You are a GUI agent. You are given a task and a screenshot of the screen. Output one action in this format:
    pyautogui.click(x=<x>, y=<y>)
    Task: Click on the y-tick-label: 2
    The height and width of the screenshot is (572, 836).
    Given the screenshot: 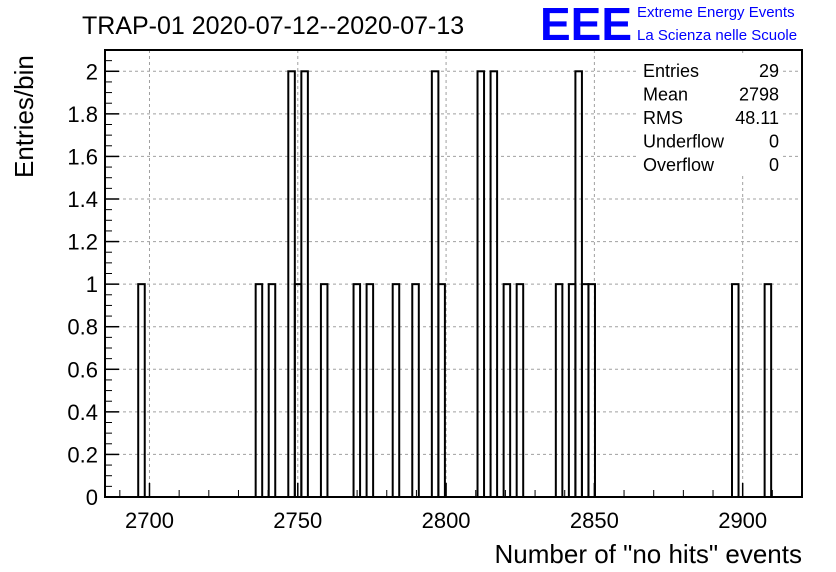 What is the action you would take?
    pyautogui.click(x=92, y=71)
    